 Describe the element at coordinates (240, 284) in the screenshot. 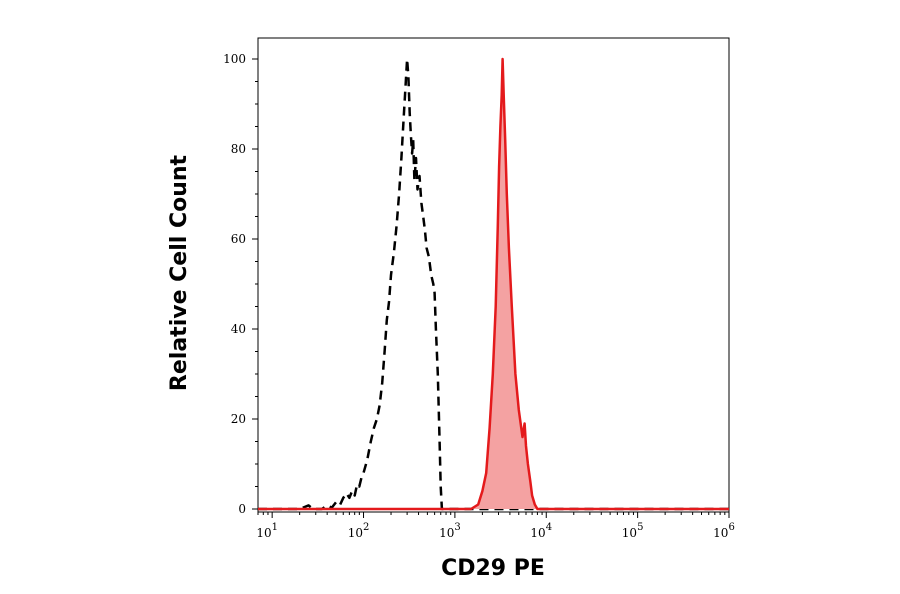

I see `y-axis: 0 20 40 60 80 100` at that location.